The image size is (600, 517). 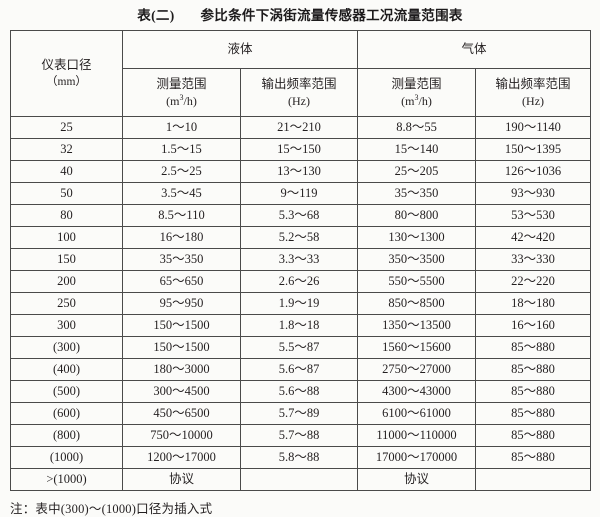 I want to click on table-row: >(1000) 协议 协议, so click(x=301, y=479).